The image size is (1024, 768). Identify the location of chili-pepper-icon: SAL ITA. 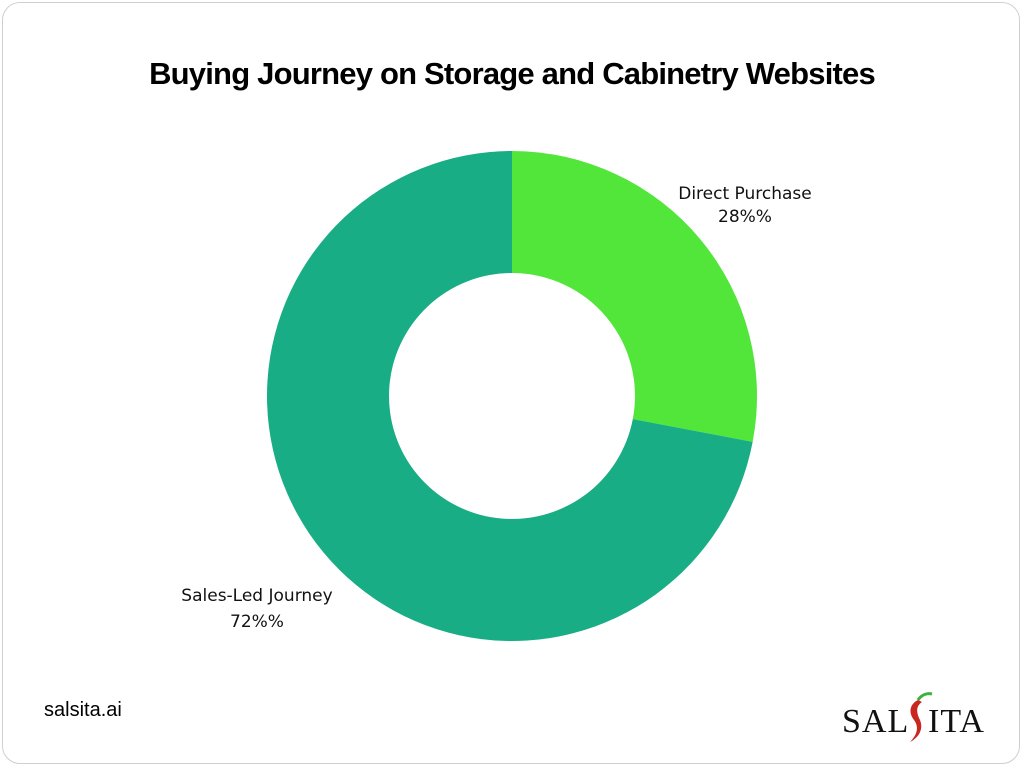
(913, 717).